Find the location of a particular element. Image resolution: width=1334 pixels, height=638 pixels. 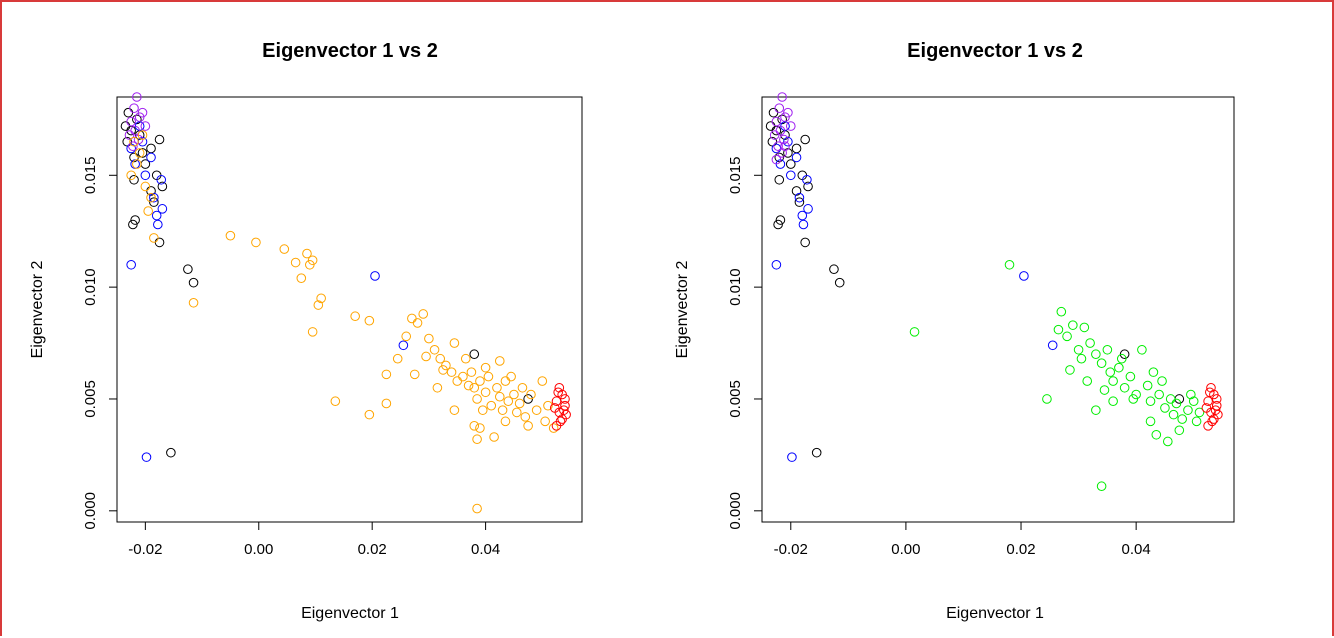

chart-1-title: Eigenvector 1 vs 2 is located at coordinates (350, 51).